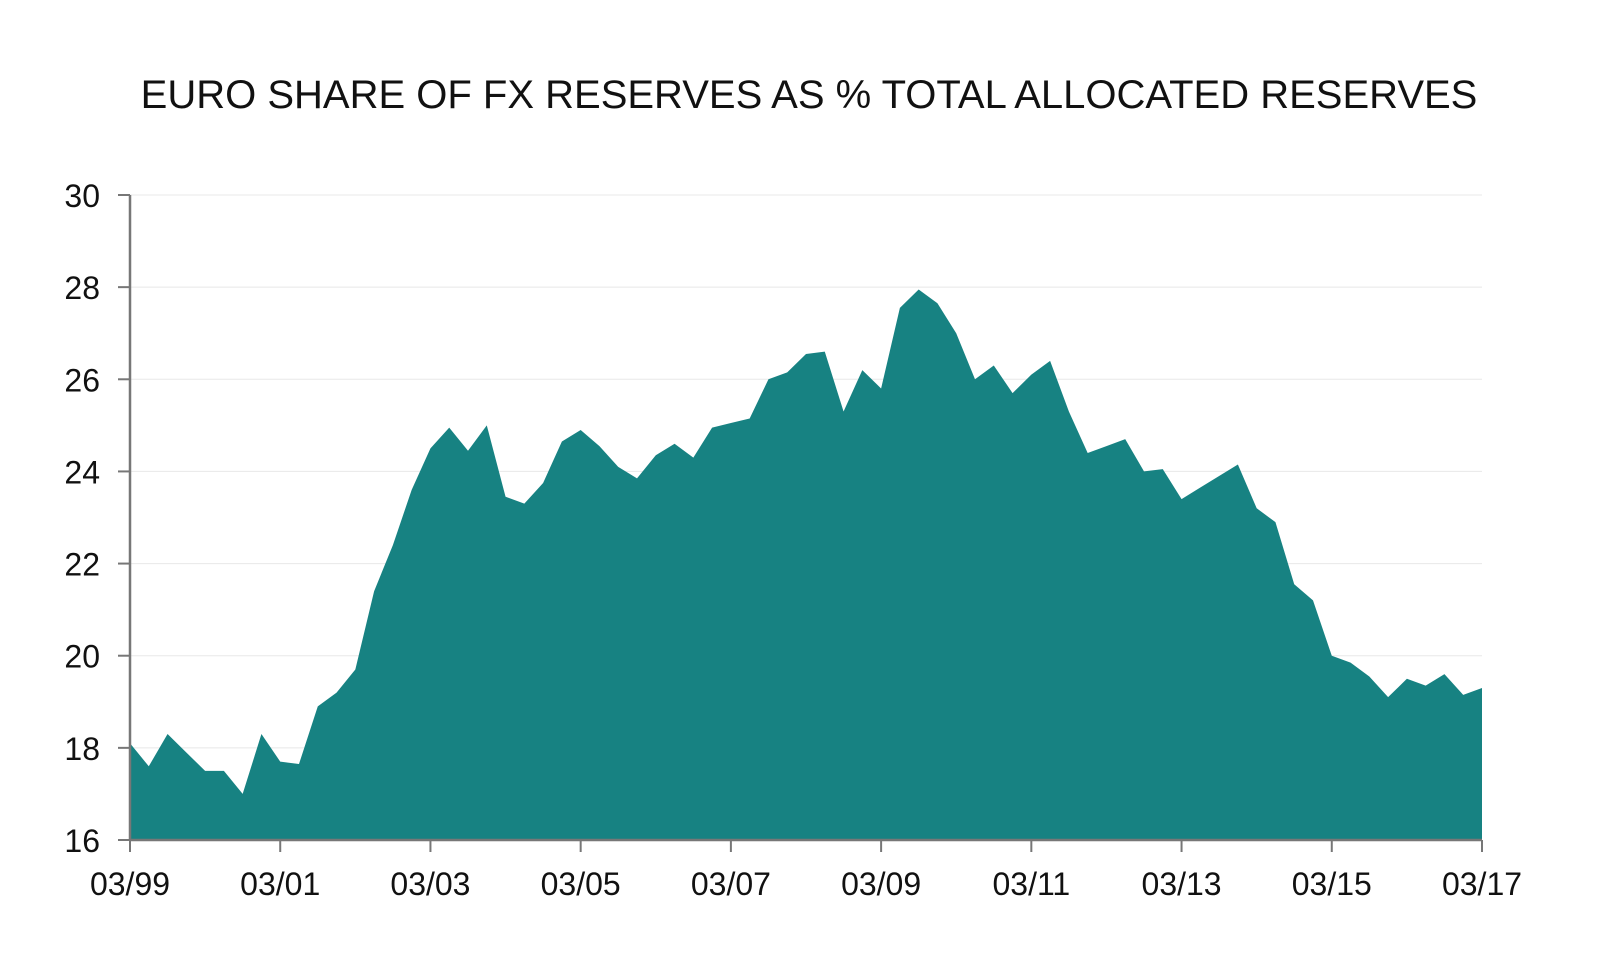 This screenshot has width=1618, height=957. I want to click on x-tick-label: 03/11, so click(1031, 884).